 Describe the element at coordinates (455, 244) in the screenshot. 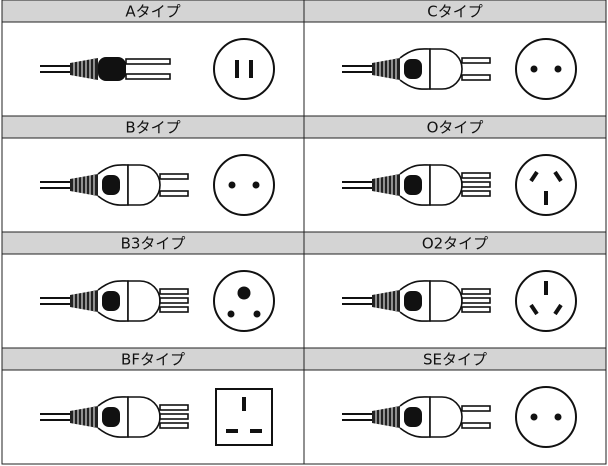

I see `type-label: O2タイプ` at that location.